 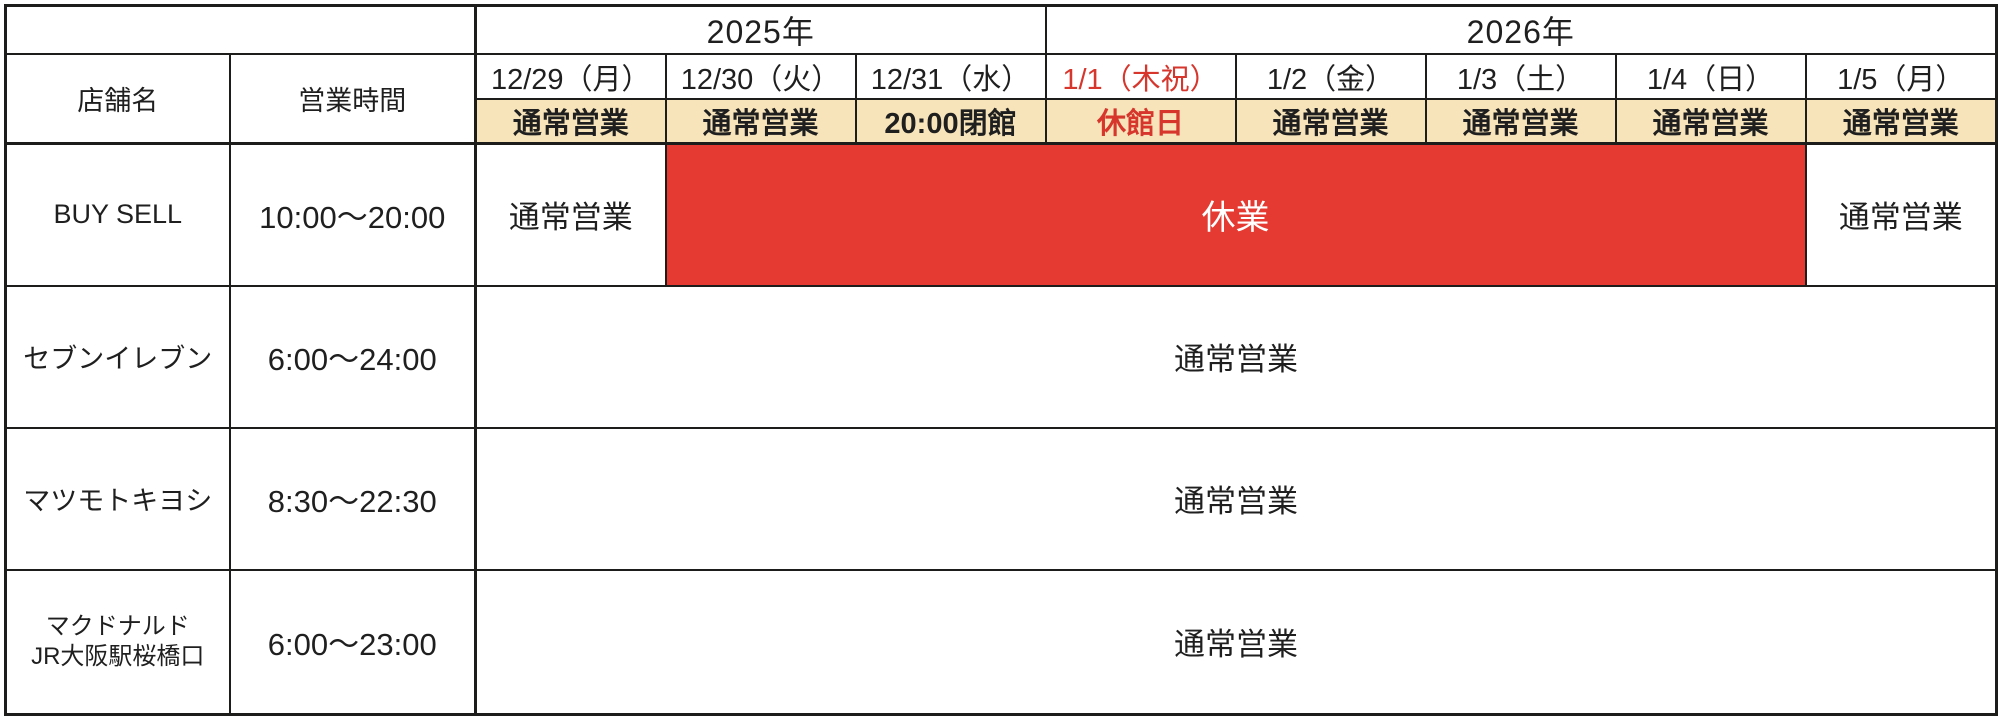 What do you see at coordinates (1520, 121) in the screenshot?
I see `facility-status-1-3: 通常営業` at bounding box center [1520, 121].